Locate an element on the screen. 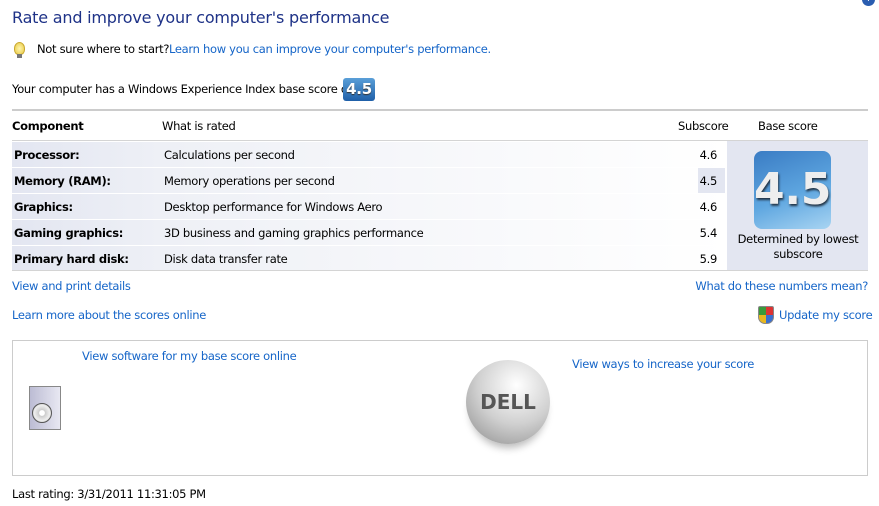 The height and width of the screenshot is (506, 879). shield-icon is located at coordinates (766, 315).